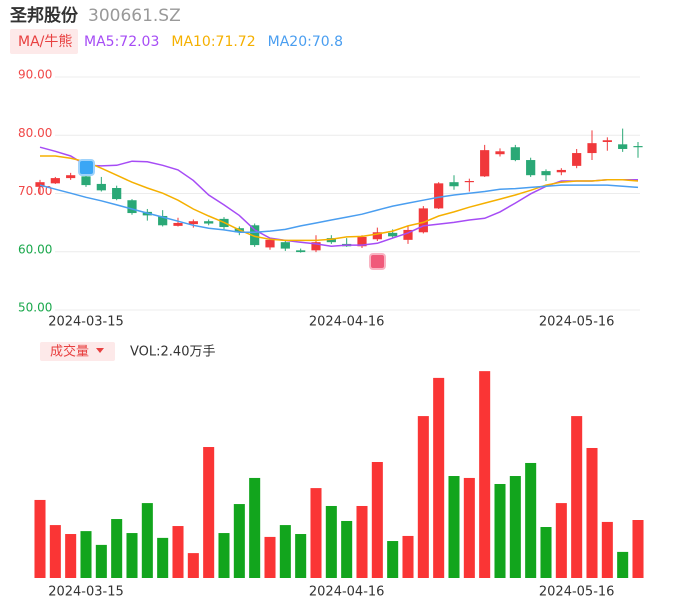 The height and width of the screenshot is (606, 686). I want to click on ma-toggle, so click(44, 41).